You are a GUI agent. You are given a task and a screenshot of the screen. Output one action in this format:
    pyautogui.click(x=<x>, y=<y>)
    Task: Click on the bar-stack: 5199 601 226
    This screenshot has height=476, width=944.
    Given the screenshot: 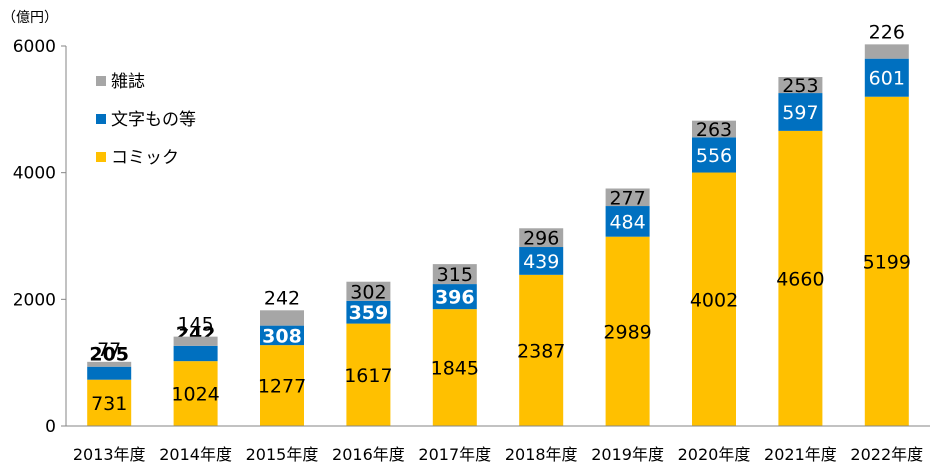 What is the action you would take?
    pyautogui.click(x=887, y=223)
    